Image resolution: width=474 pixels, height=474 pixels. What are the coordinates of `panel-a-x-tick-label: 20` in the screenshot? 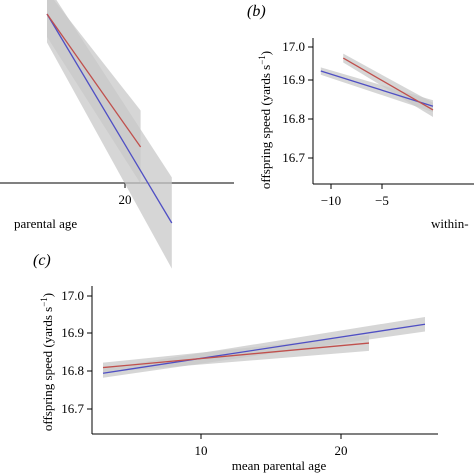 It's located at (125, 199).